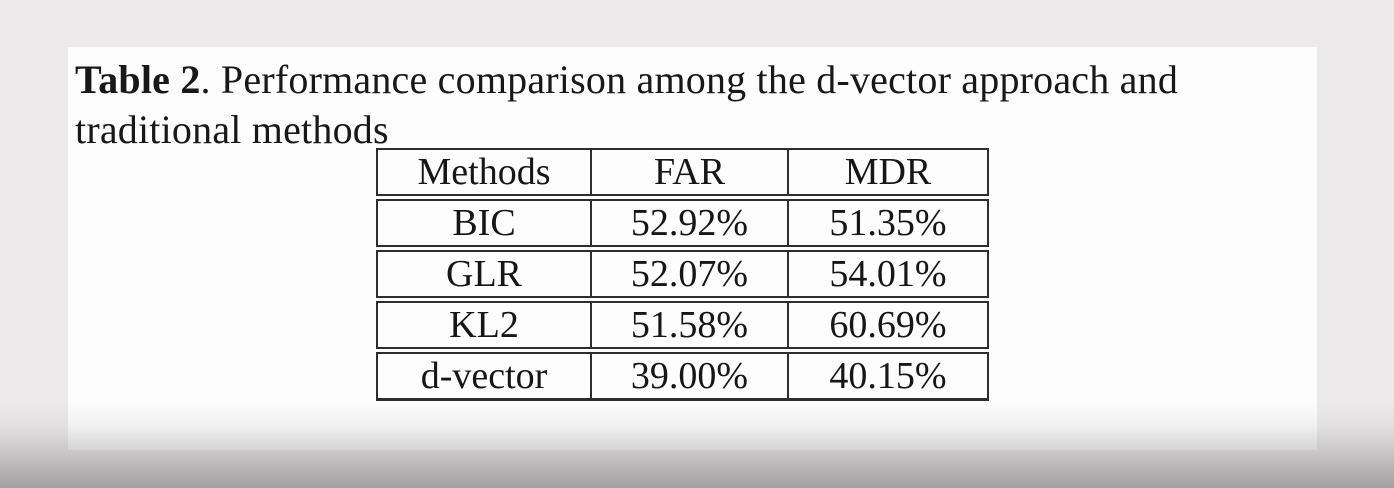 The width and height of the screenshot is (1394, 488). I want to click on table-row: BIC 52.92% 51.35%, so click(682, 222).